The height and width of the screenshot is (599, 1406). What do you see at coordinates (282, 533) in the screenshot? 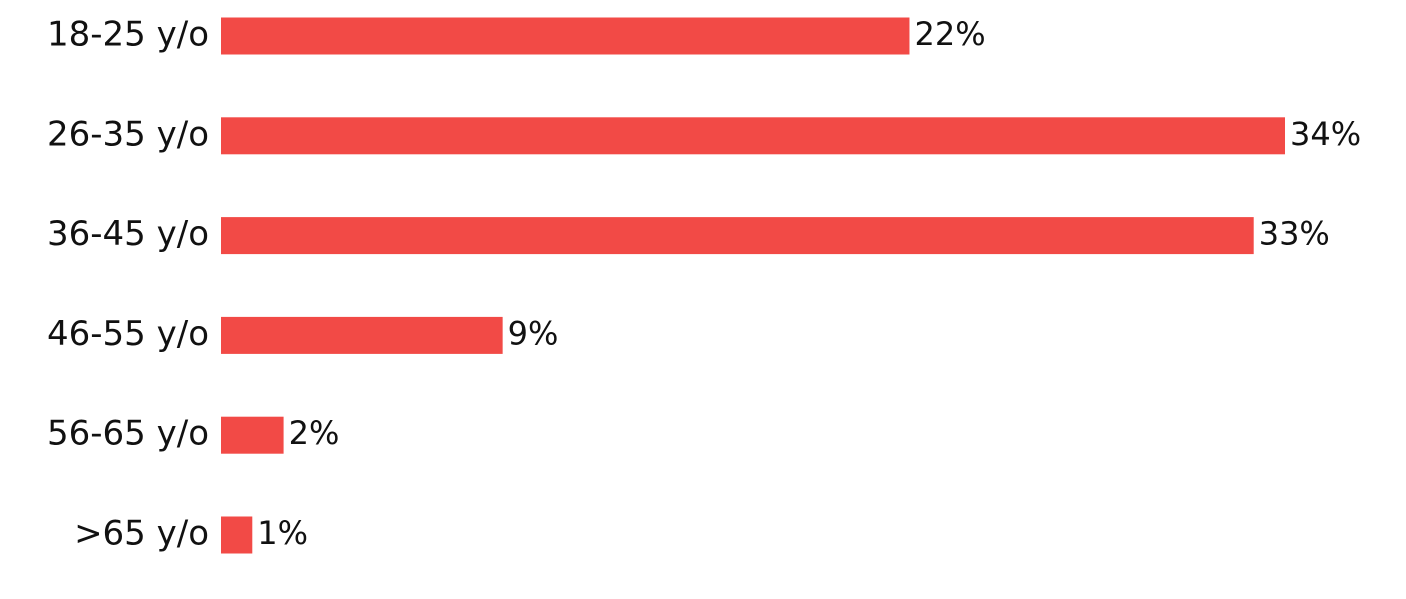
I see `value-label: 1%` at bounding box center [282, 533].